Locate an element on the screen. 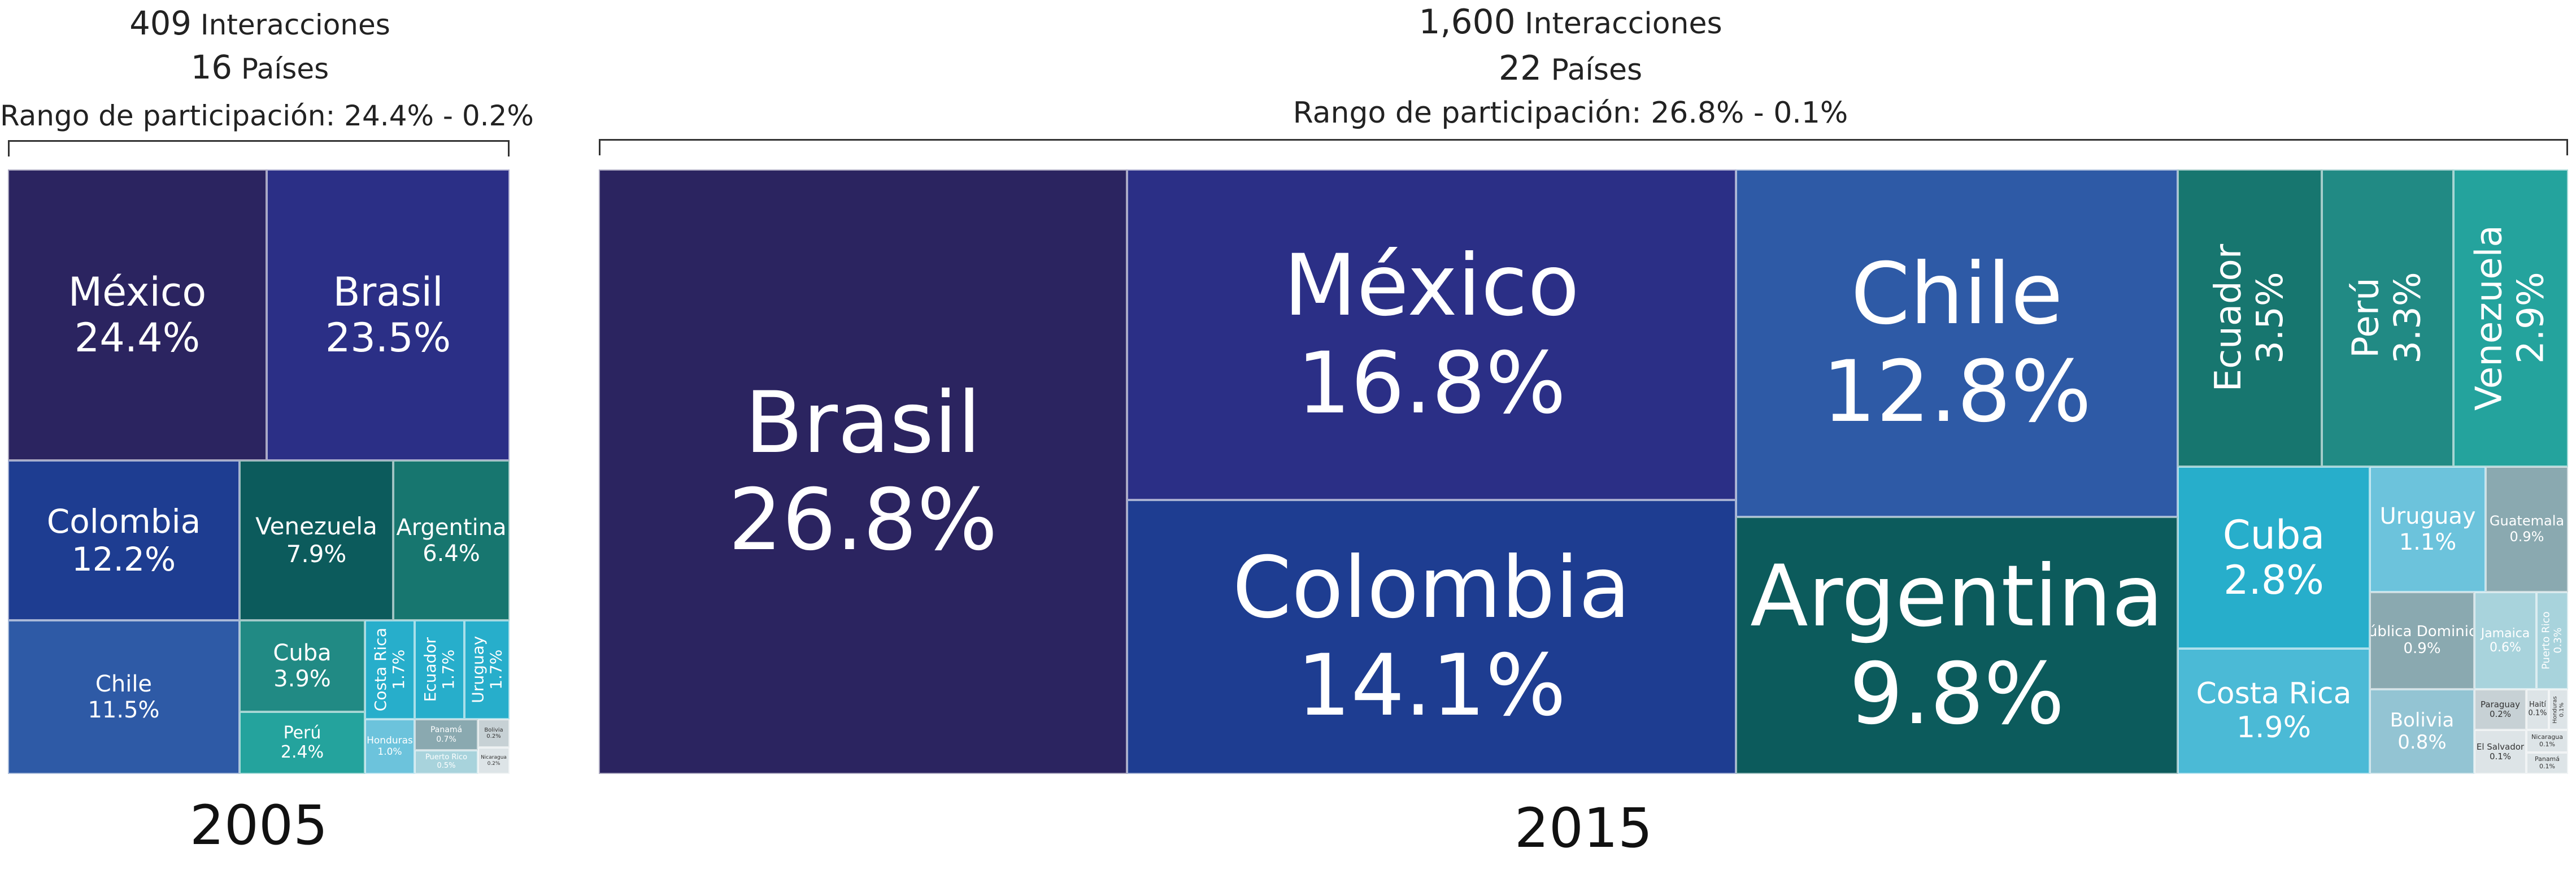 The image size is (2576, 870). cell-share-label: 2.4% is located at coordinates (302, 752).